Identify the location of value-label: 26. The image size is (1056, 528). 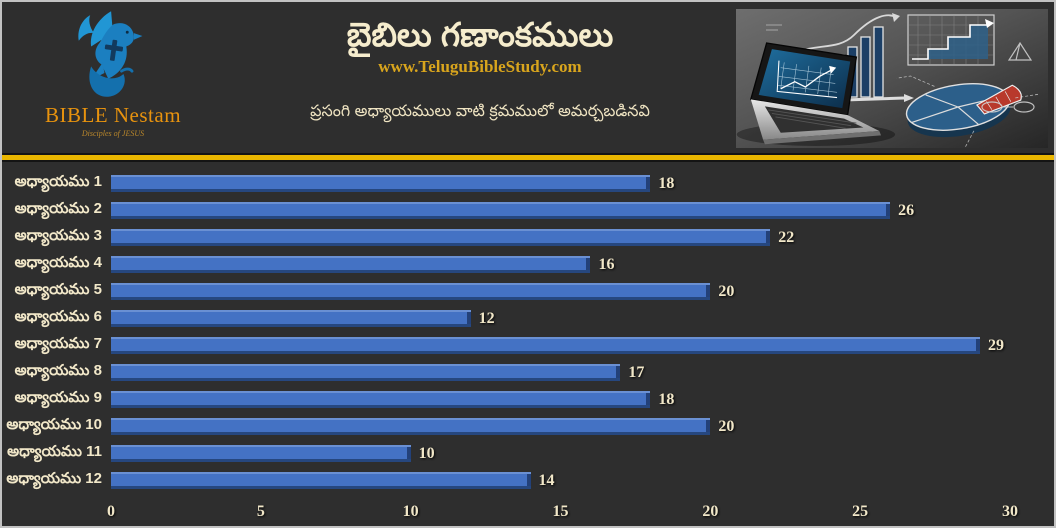
(906, 210).